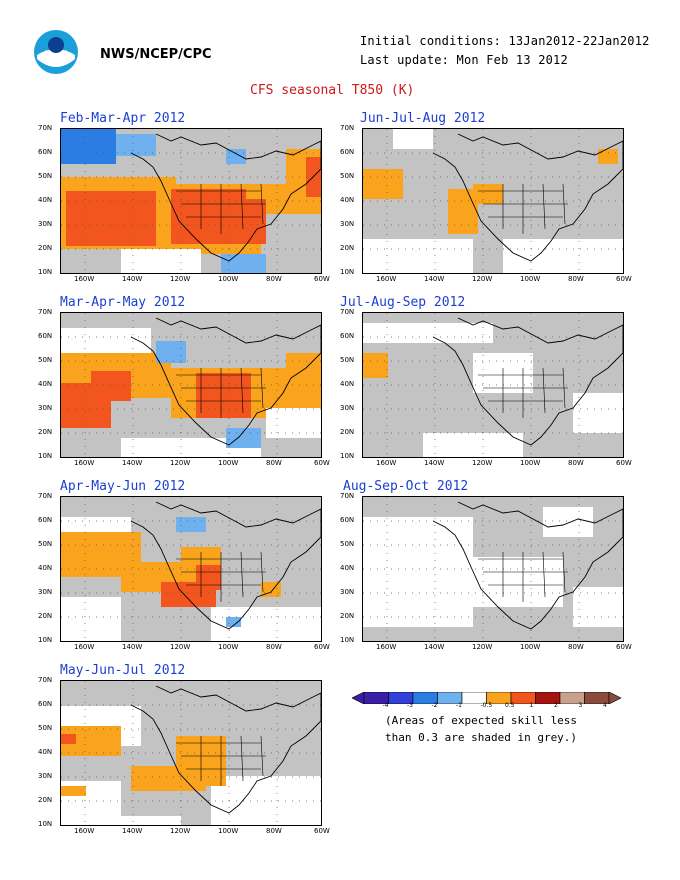 The image size is (680, 880). Describe the element at coordinates (459, 705) in the screenshot. I see `colorbar-label: -1` at that location.